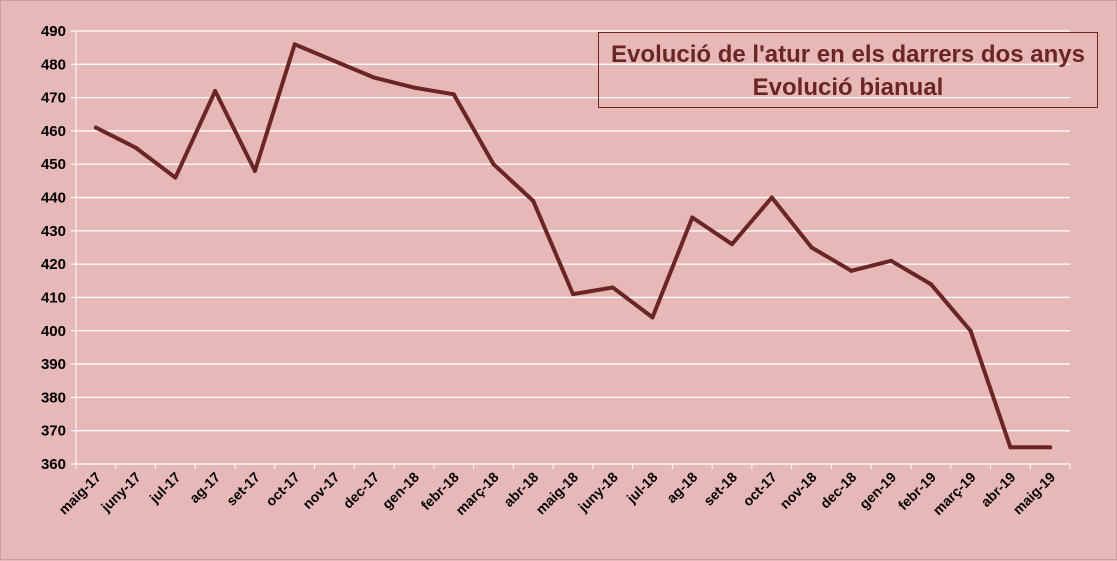 This screenshot has width=1117, height=561. What do you see at coordinates (642, 488) in the screenshot?
I see `x-tick-label: jul-18` at bounding box center [642, 488].